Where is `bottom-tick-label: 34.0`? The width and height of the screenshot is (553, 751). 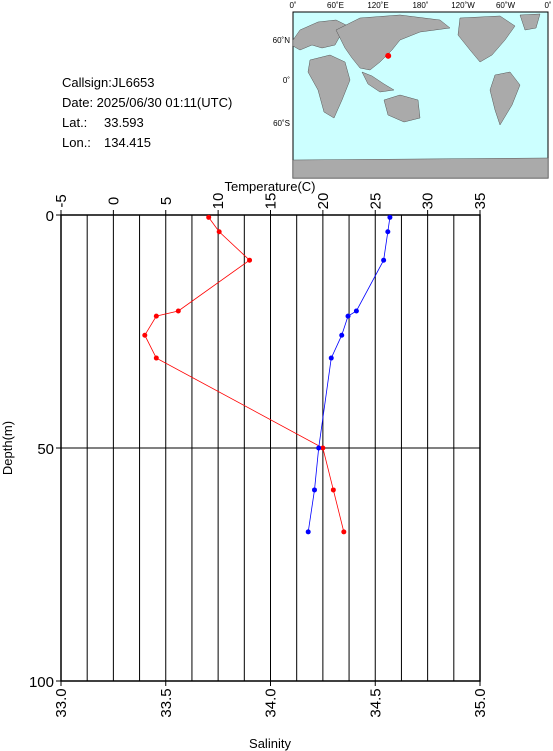 bottom-tick-label: 34.0 is located at coordinates (271, 702).